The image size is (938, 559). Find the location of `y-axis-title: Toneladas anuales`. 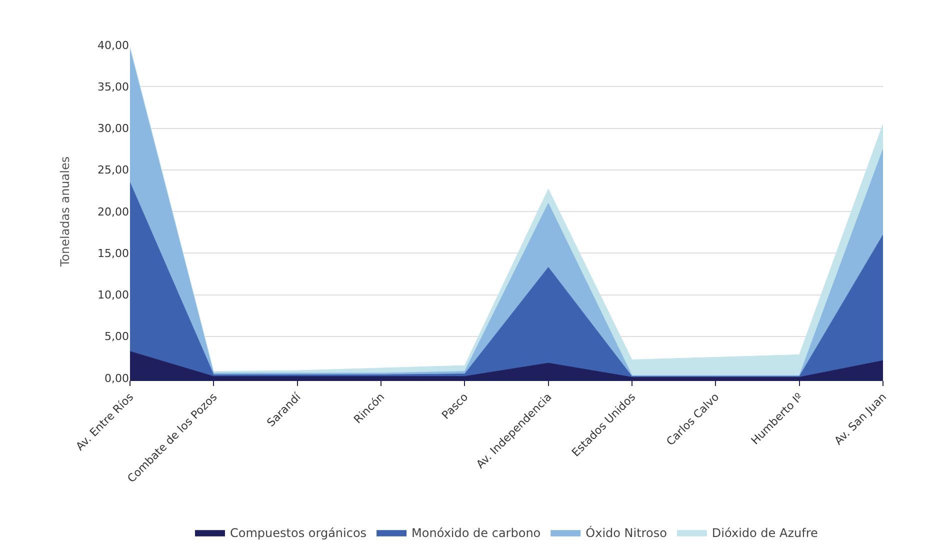

y-axis-title: Toneladas anuales is located at coordinates (65, 212).